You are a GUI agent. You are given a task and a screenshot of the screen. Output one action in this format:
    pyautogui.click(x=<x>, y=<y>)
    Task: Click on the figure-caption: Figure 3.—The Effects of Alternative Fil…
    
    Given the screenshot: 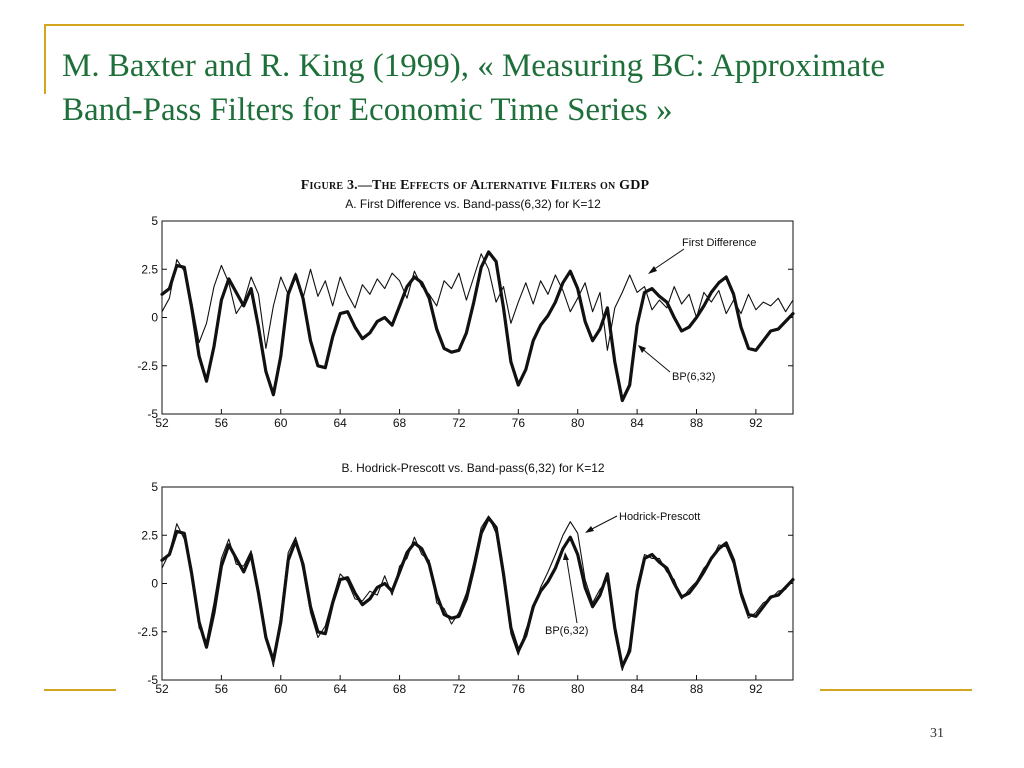 What is the action you would take?
    pyautogui.click(x=475, y=185)
    